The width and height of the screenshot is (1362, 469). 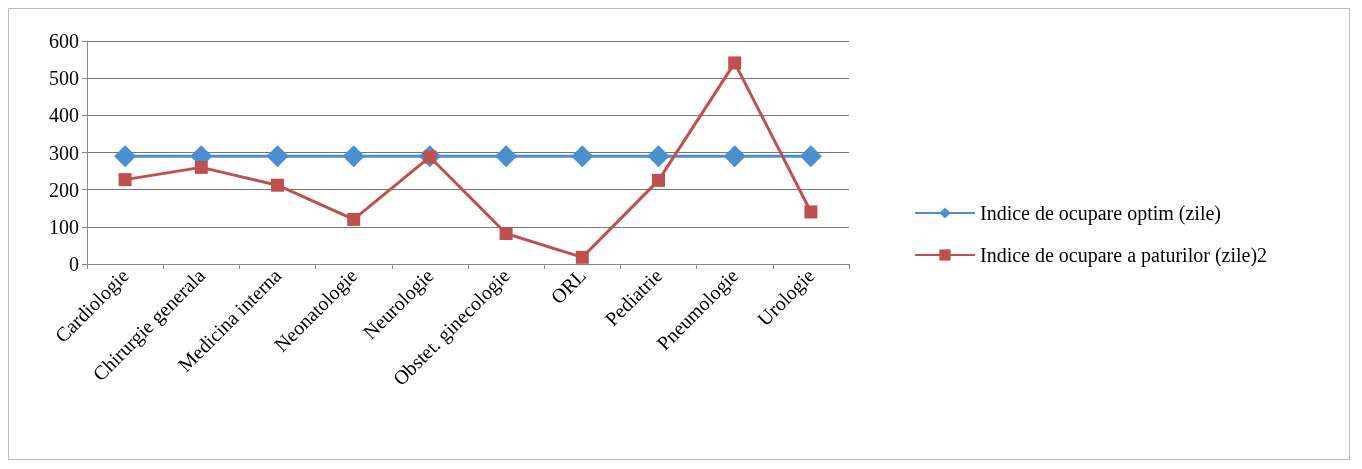 What do you see at coordinates (64, 189) in the screenshot?
I see `y-tick-label: 200` at bounding box center [64, 189].